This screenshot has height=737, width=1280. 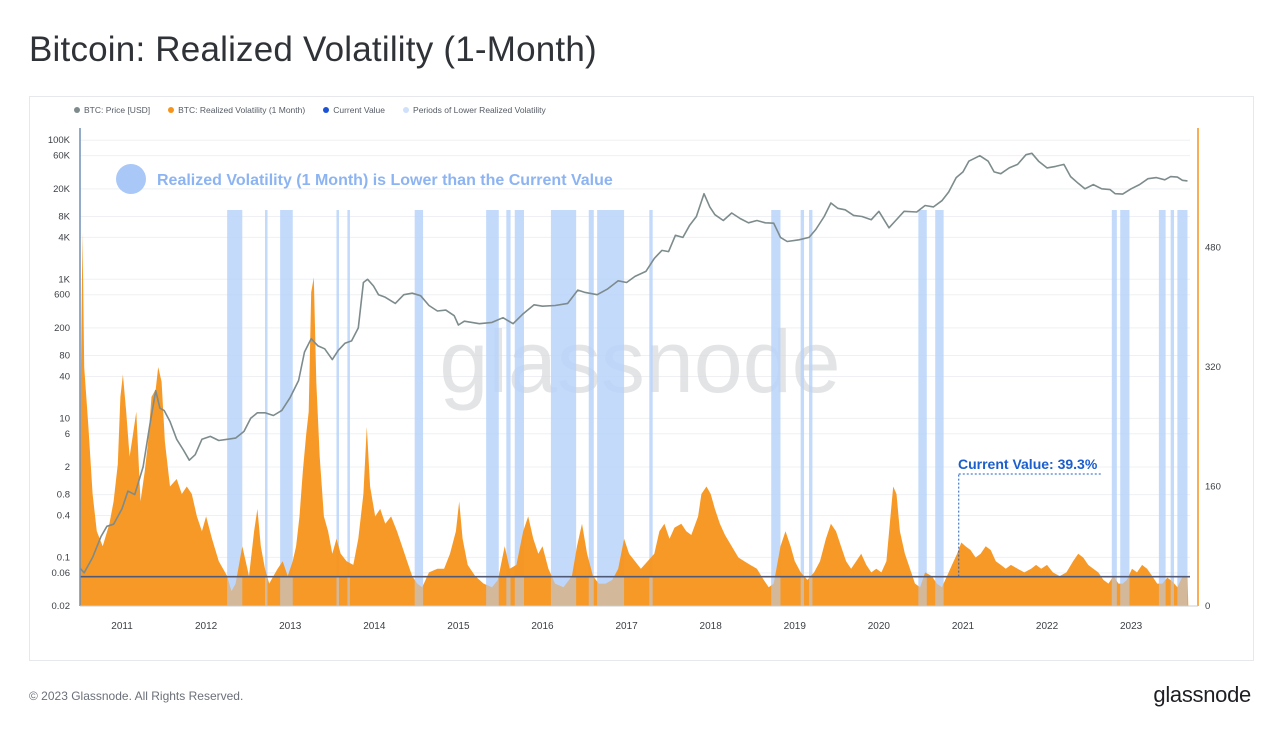 I want to click on left-tick-label: 8K, so click(x=64, y=217).